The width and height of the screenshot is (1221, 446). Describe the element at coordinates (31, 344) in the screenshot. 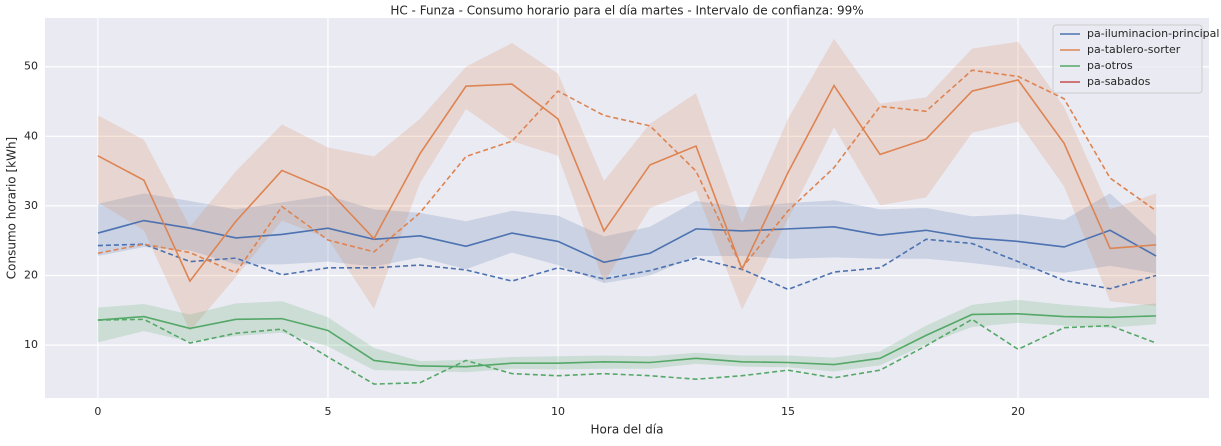

I see `y-tick-label: 10` at that location.